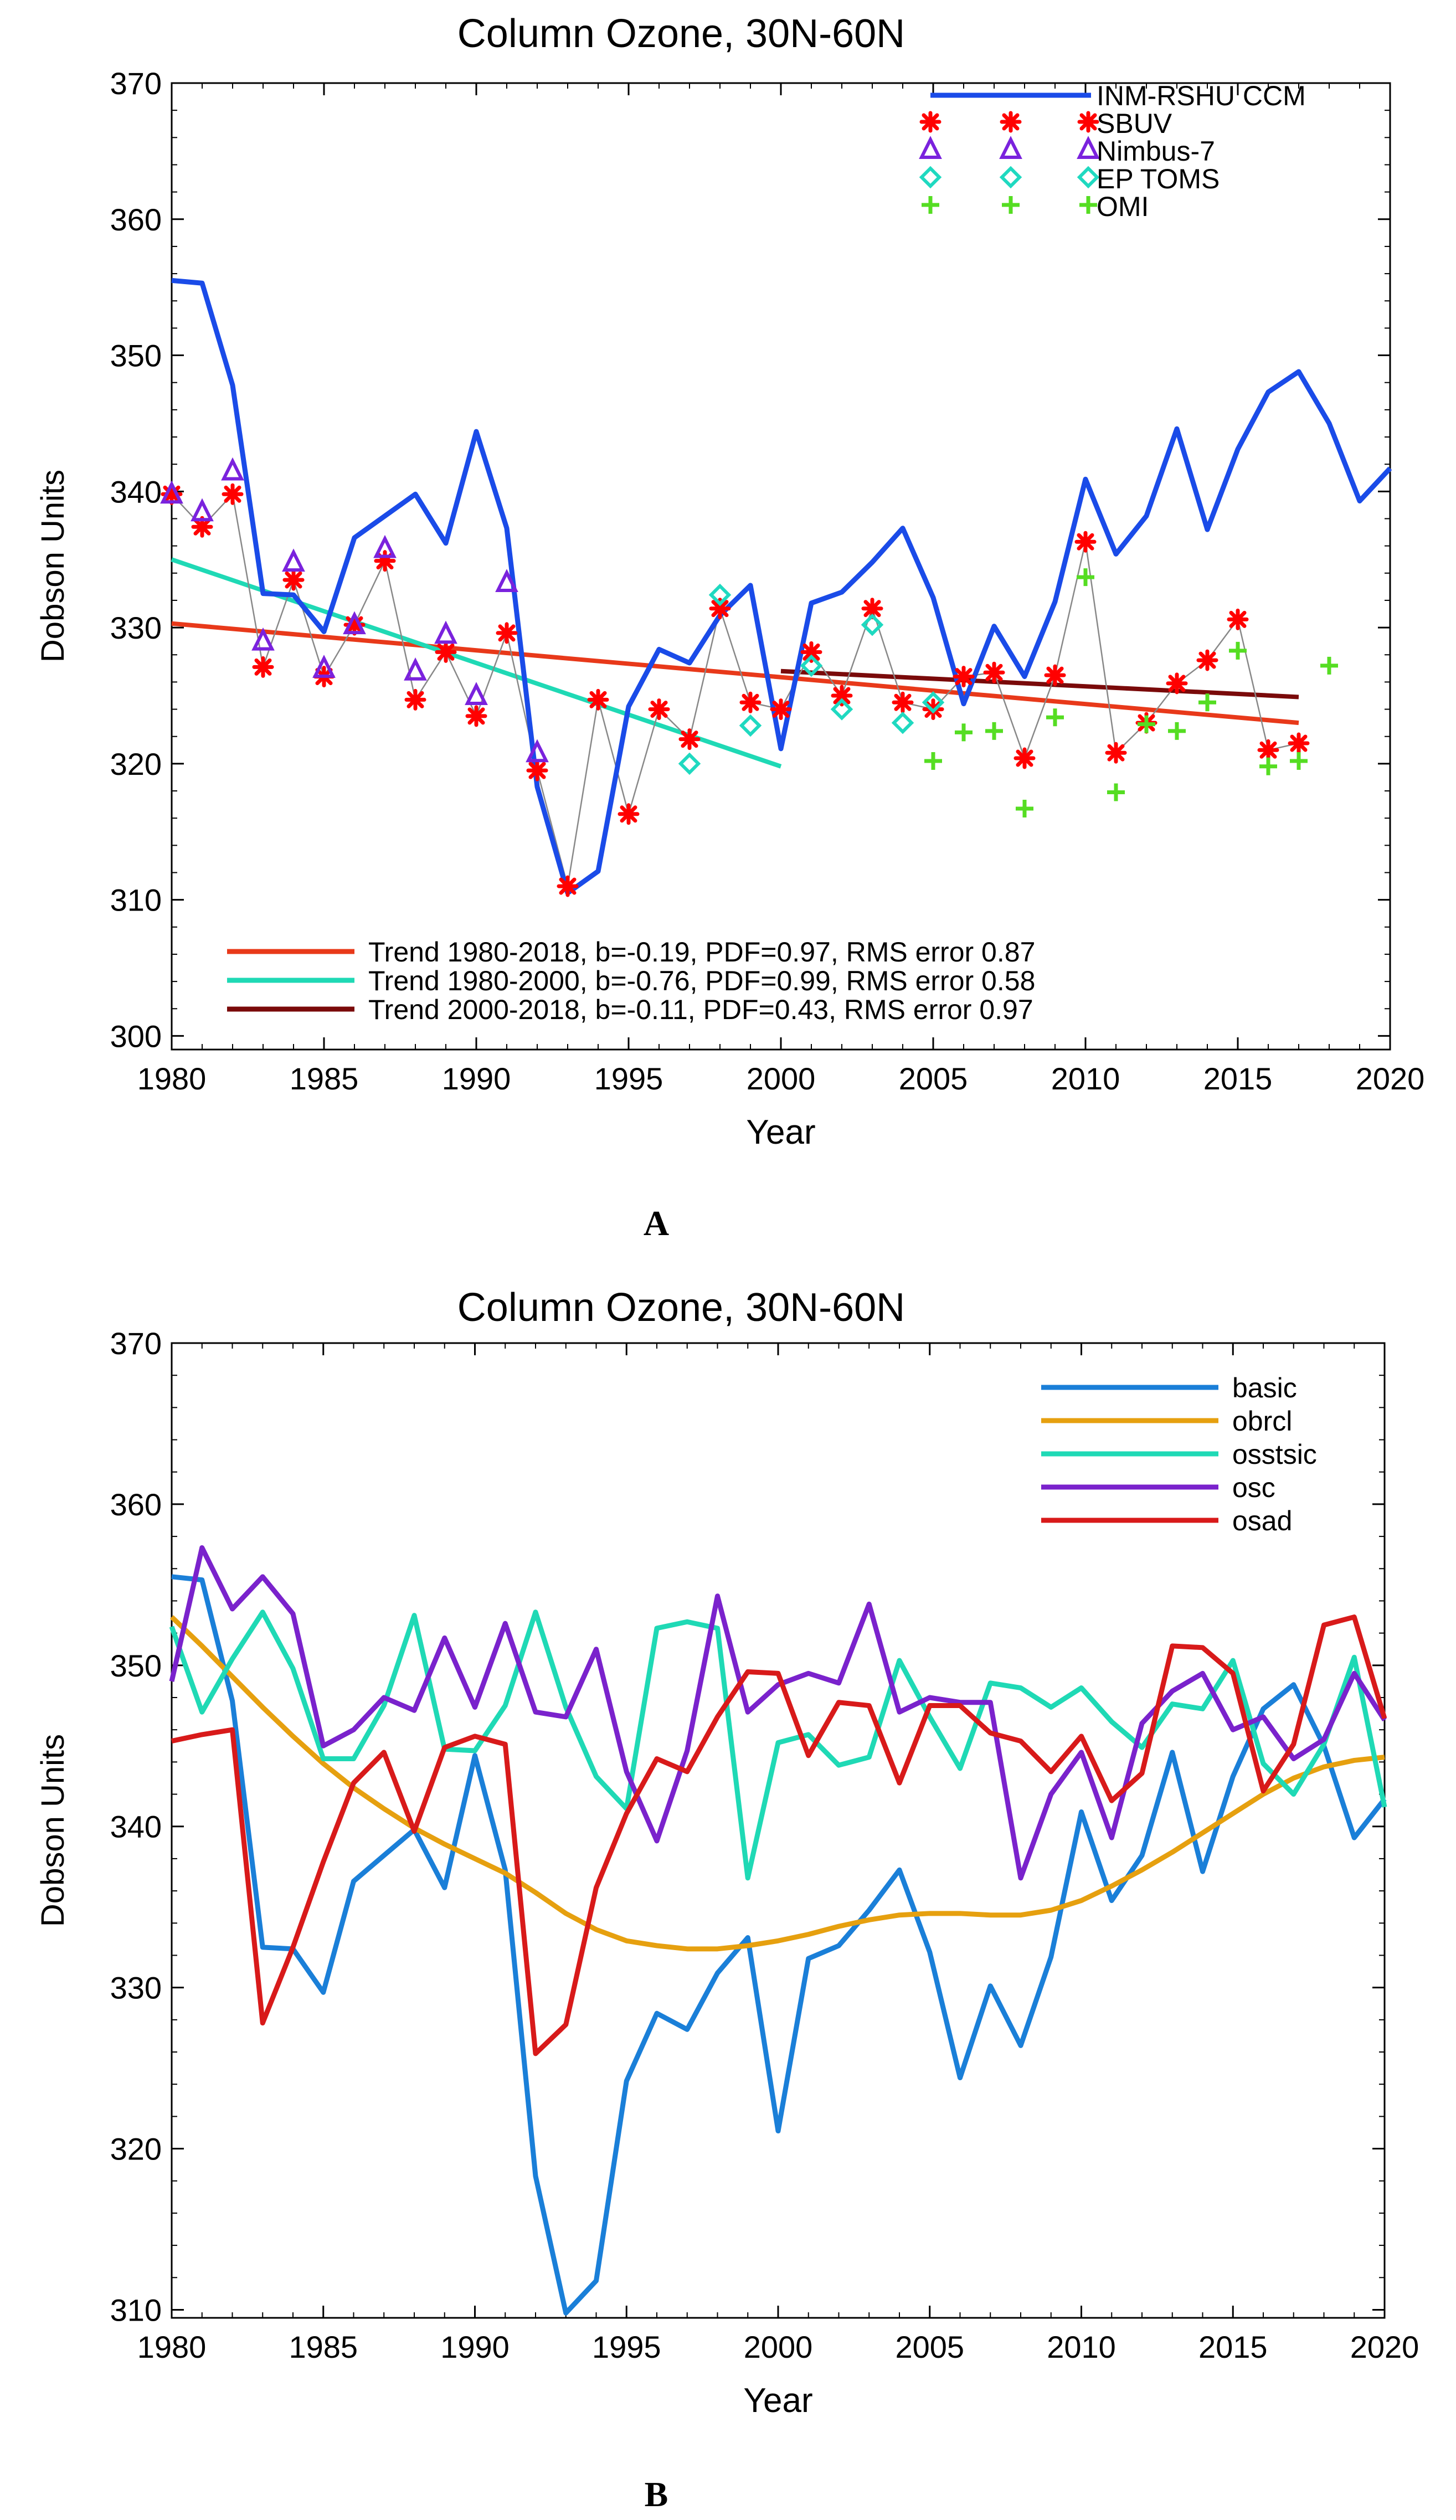 Image resolution: width=1456 pixels, height=2520 pixels. What do you see at coordinates (1081, 2347) in the screenshot?
I see `panel-b-x-tick-label: 2010` at bounding box center [1081, 2347].